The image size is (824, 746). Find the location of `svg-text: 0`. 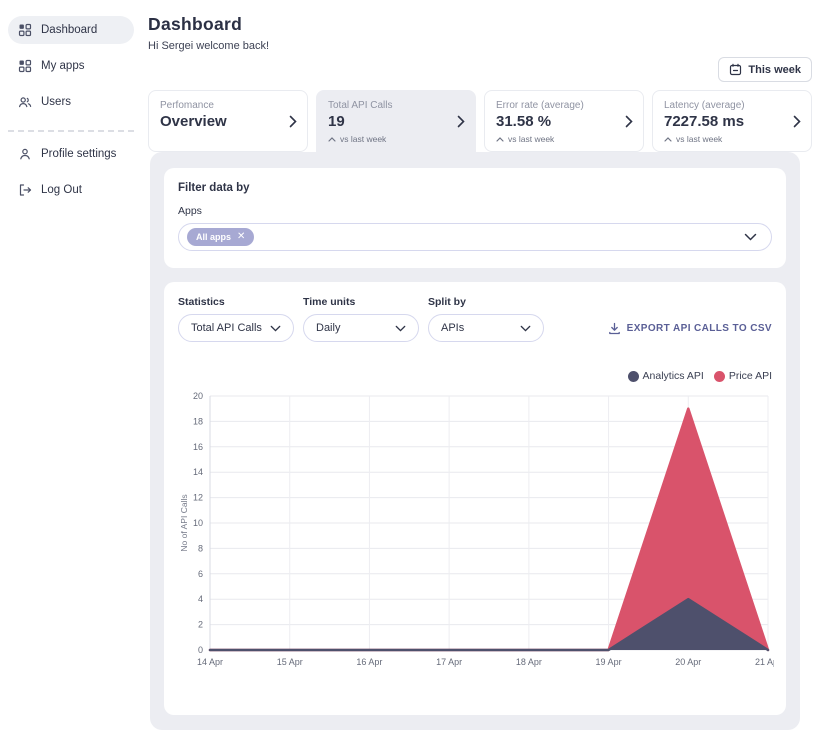

svg-text: 0 is located at coordinates (200, 650).